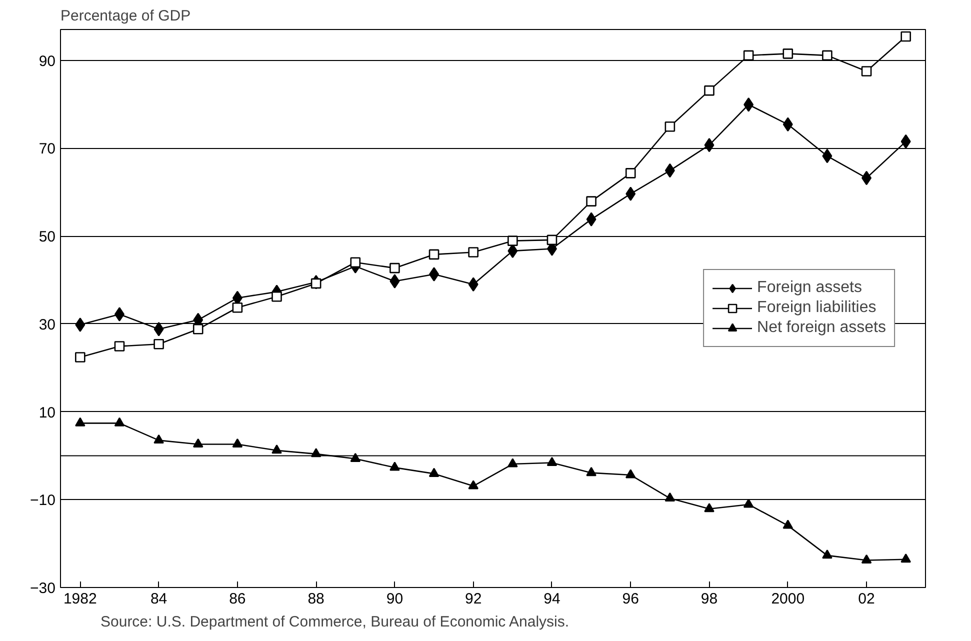 This screenshot has height=641, width=971. I want to click on y-tick-label: −10, so click(43, 501).